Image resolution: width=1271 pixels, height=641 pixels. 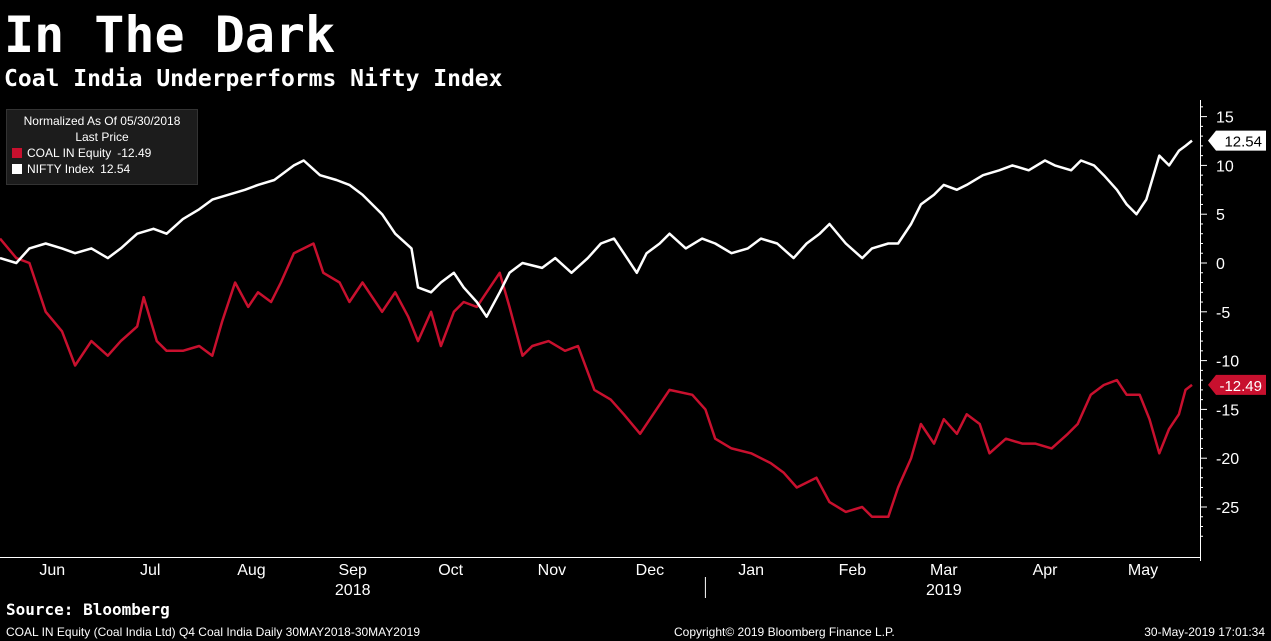 What do you see at coordinates (253, 79) in the screenshot?
I see `chart-subtitle: Coal India Underperforms Nifty Index` at bounding box center [253, 79].